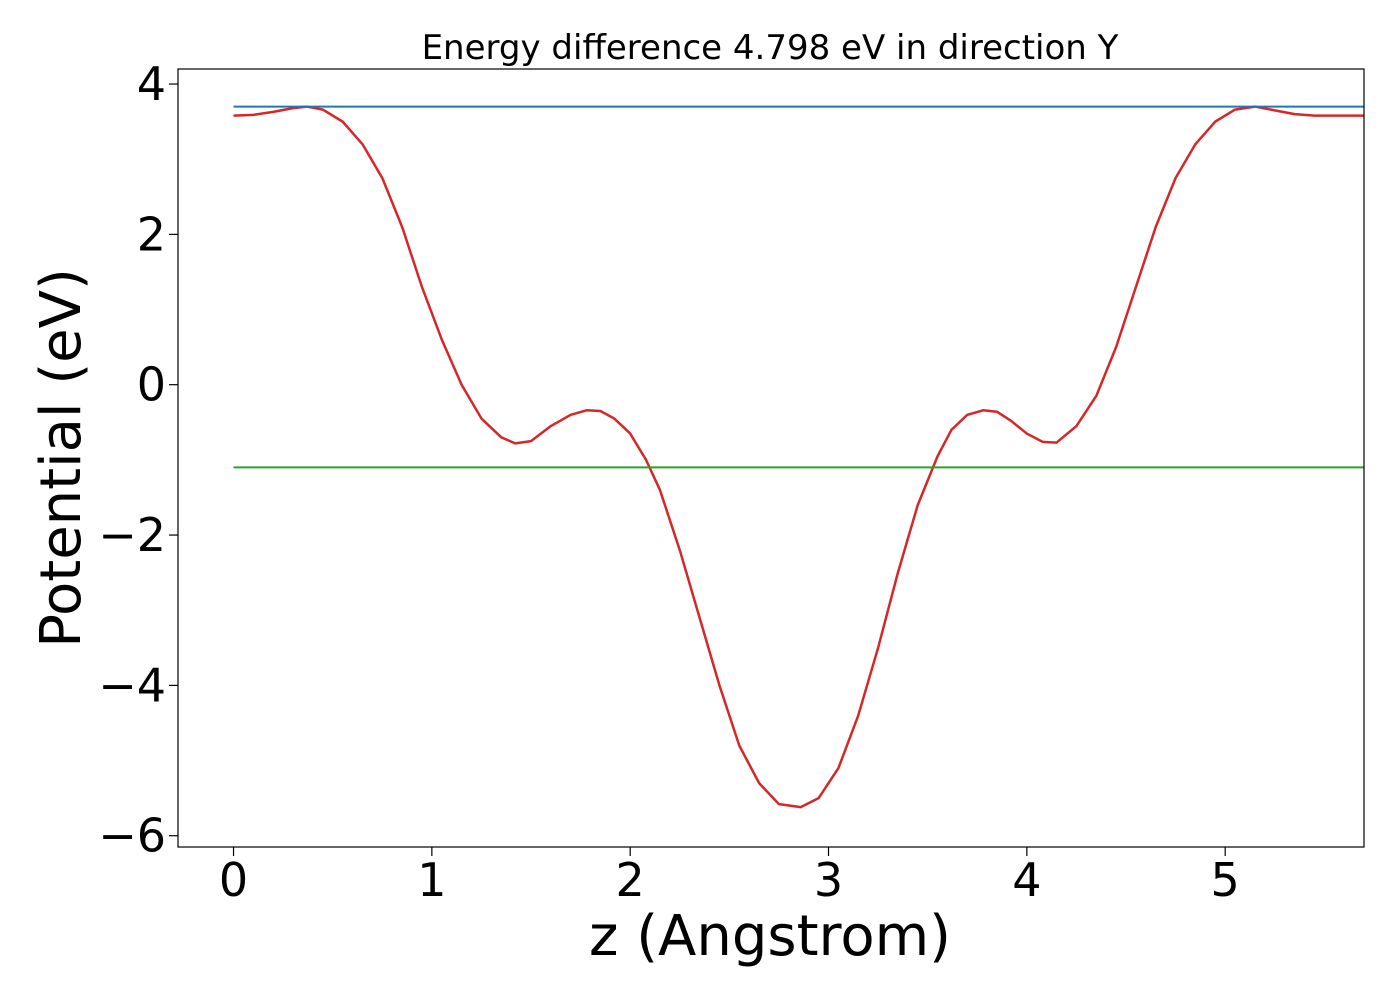 The image size is (1400, 1000). I want to click on x-tick-label: 2, so click(630, 880).